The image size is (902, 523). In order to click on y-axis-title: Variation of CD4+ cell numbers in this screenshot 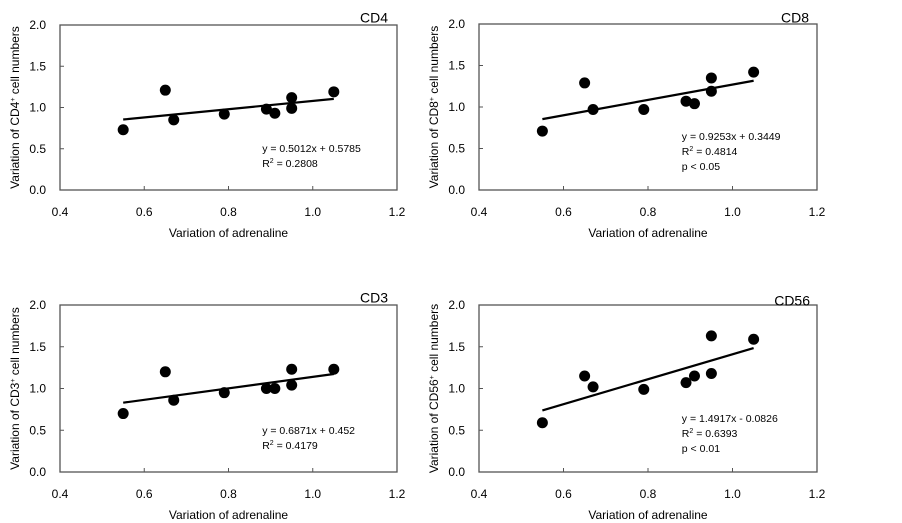, I will do `click(15, 107)`.